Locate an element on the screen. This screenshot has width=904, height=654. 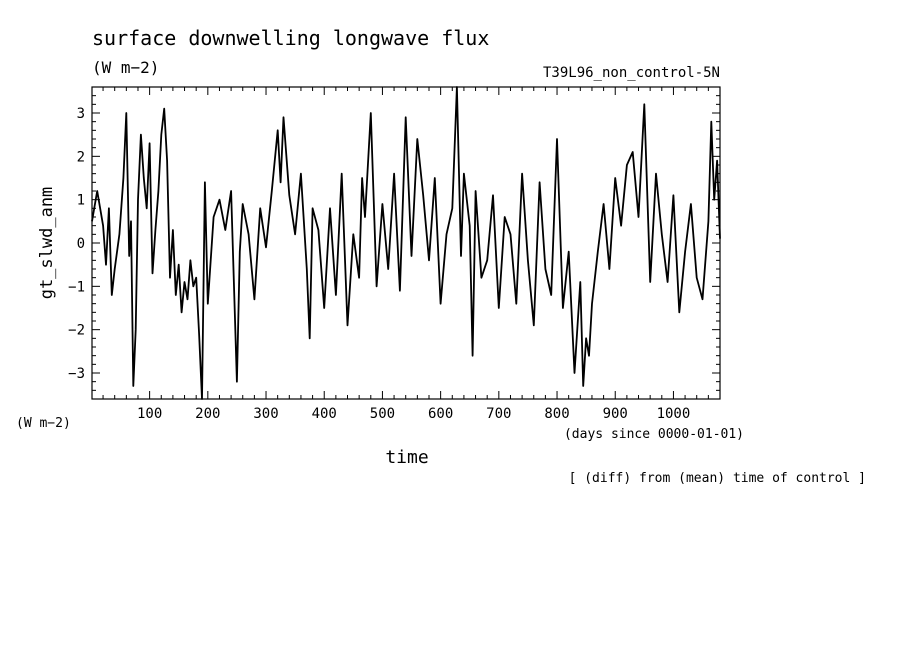
x-tick-label: 900 is located at coordinates (615, 414).